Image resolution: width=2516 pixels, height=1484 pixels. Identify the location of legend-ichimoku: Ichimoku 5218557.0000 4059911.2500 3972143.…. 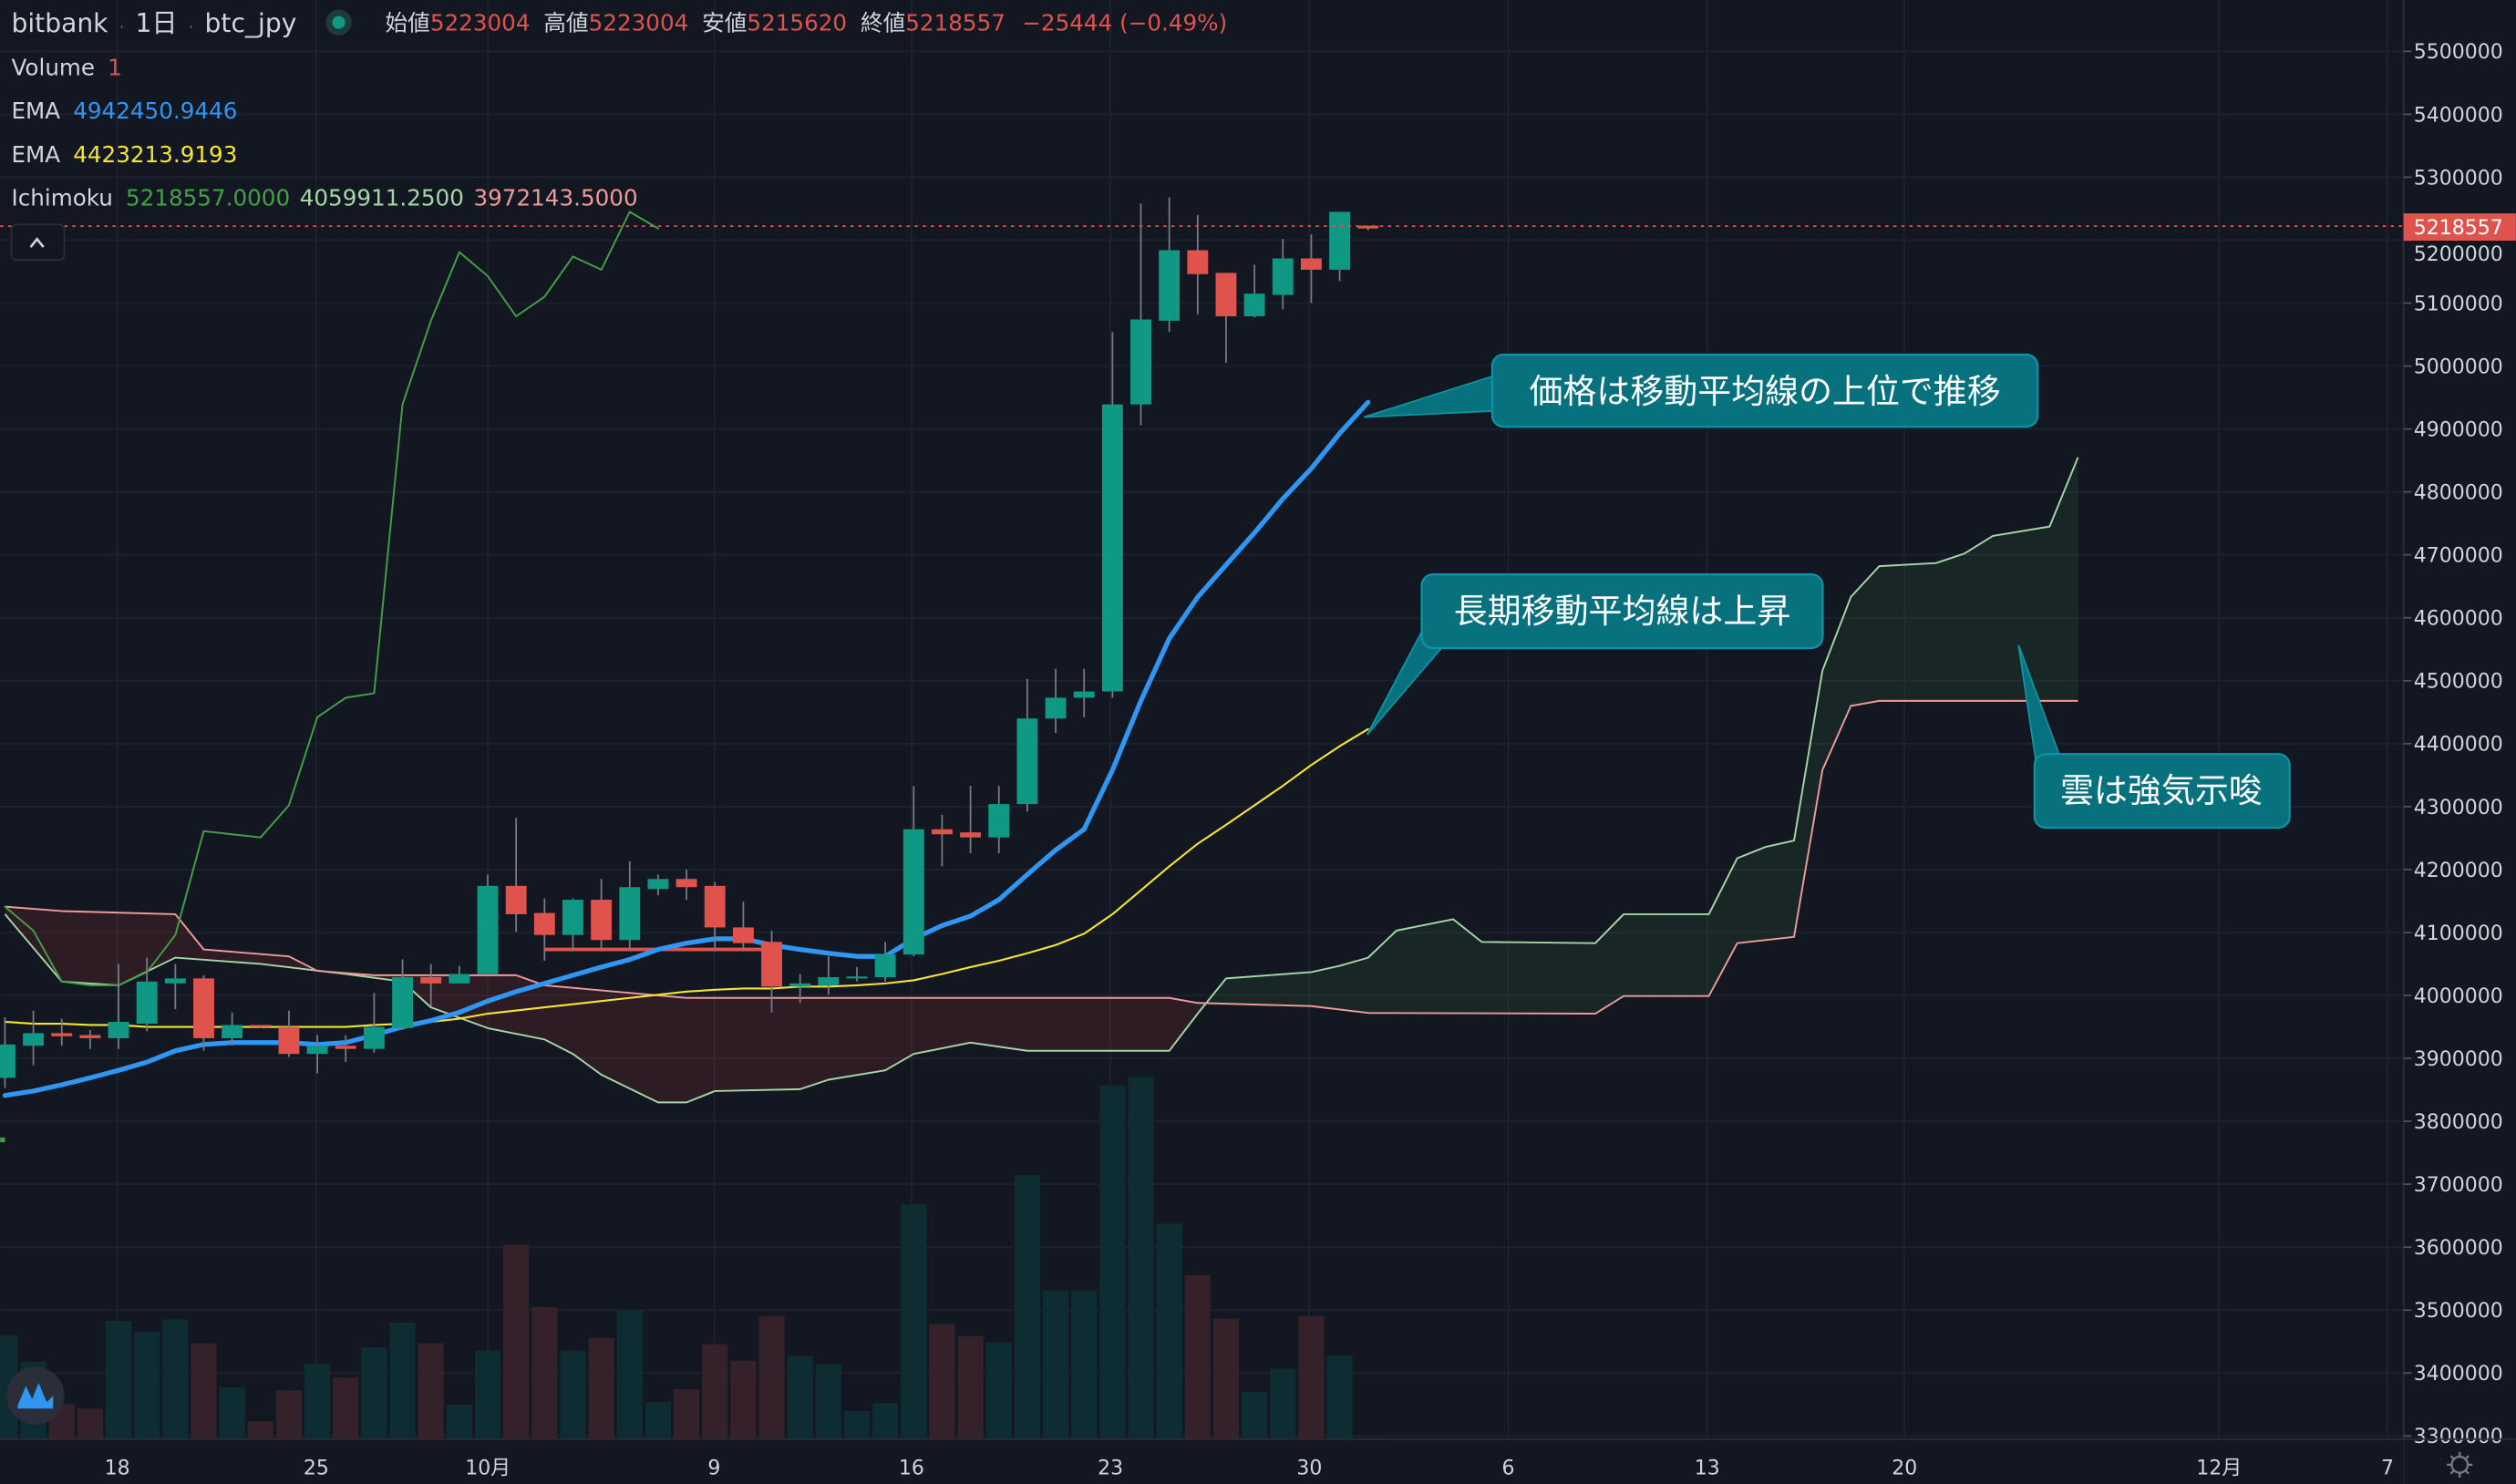
(324, 197).